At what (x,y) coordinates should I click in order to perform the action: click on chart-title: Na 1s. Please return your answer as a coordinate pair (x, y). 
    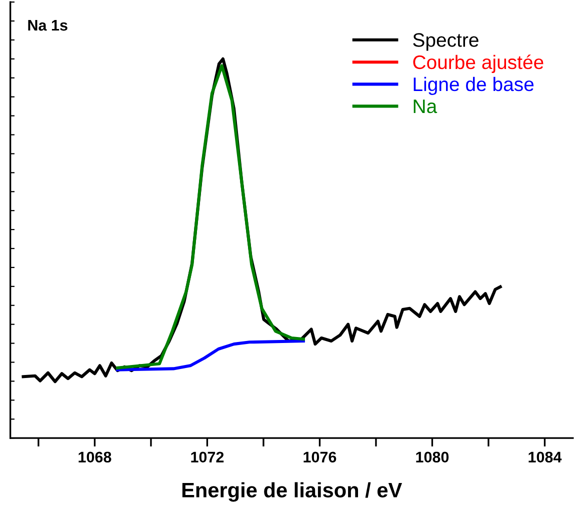
    Looking at the image, I should click on (48, 25).